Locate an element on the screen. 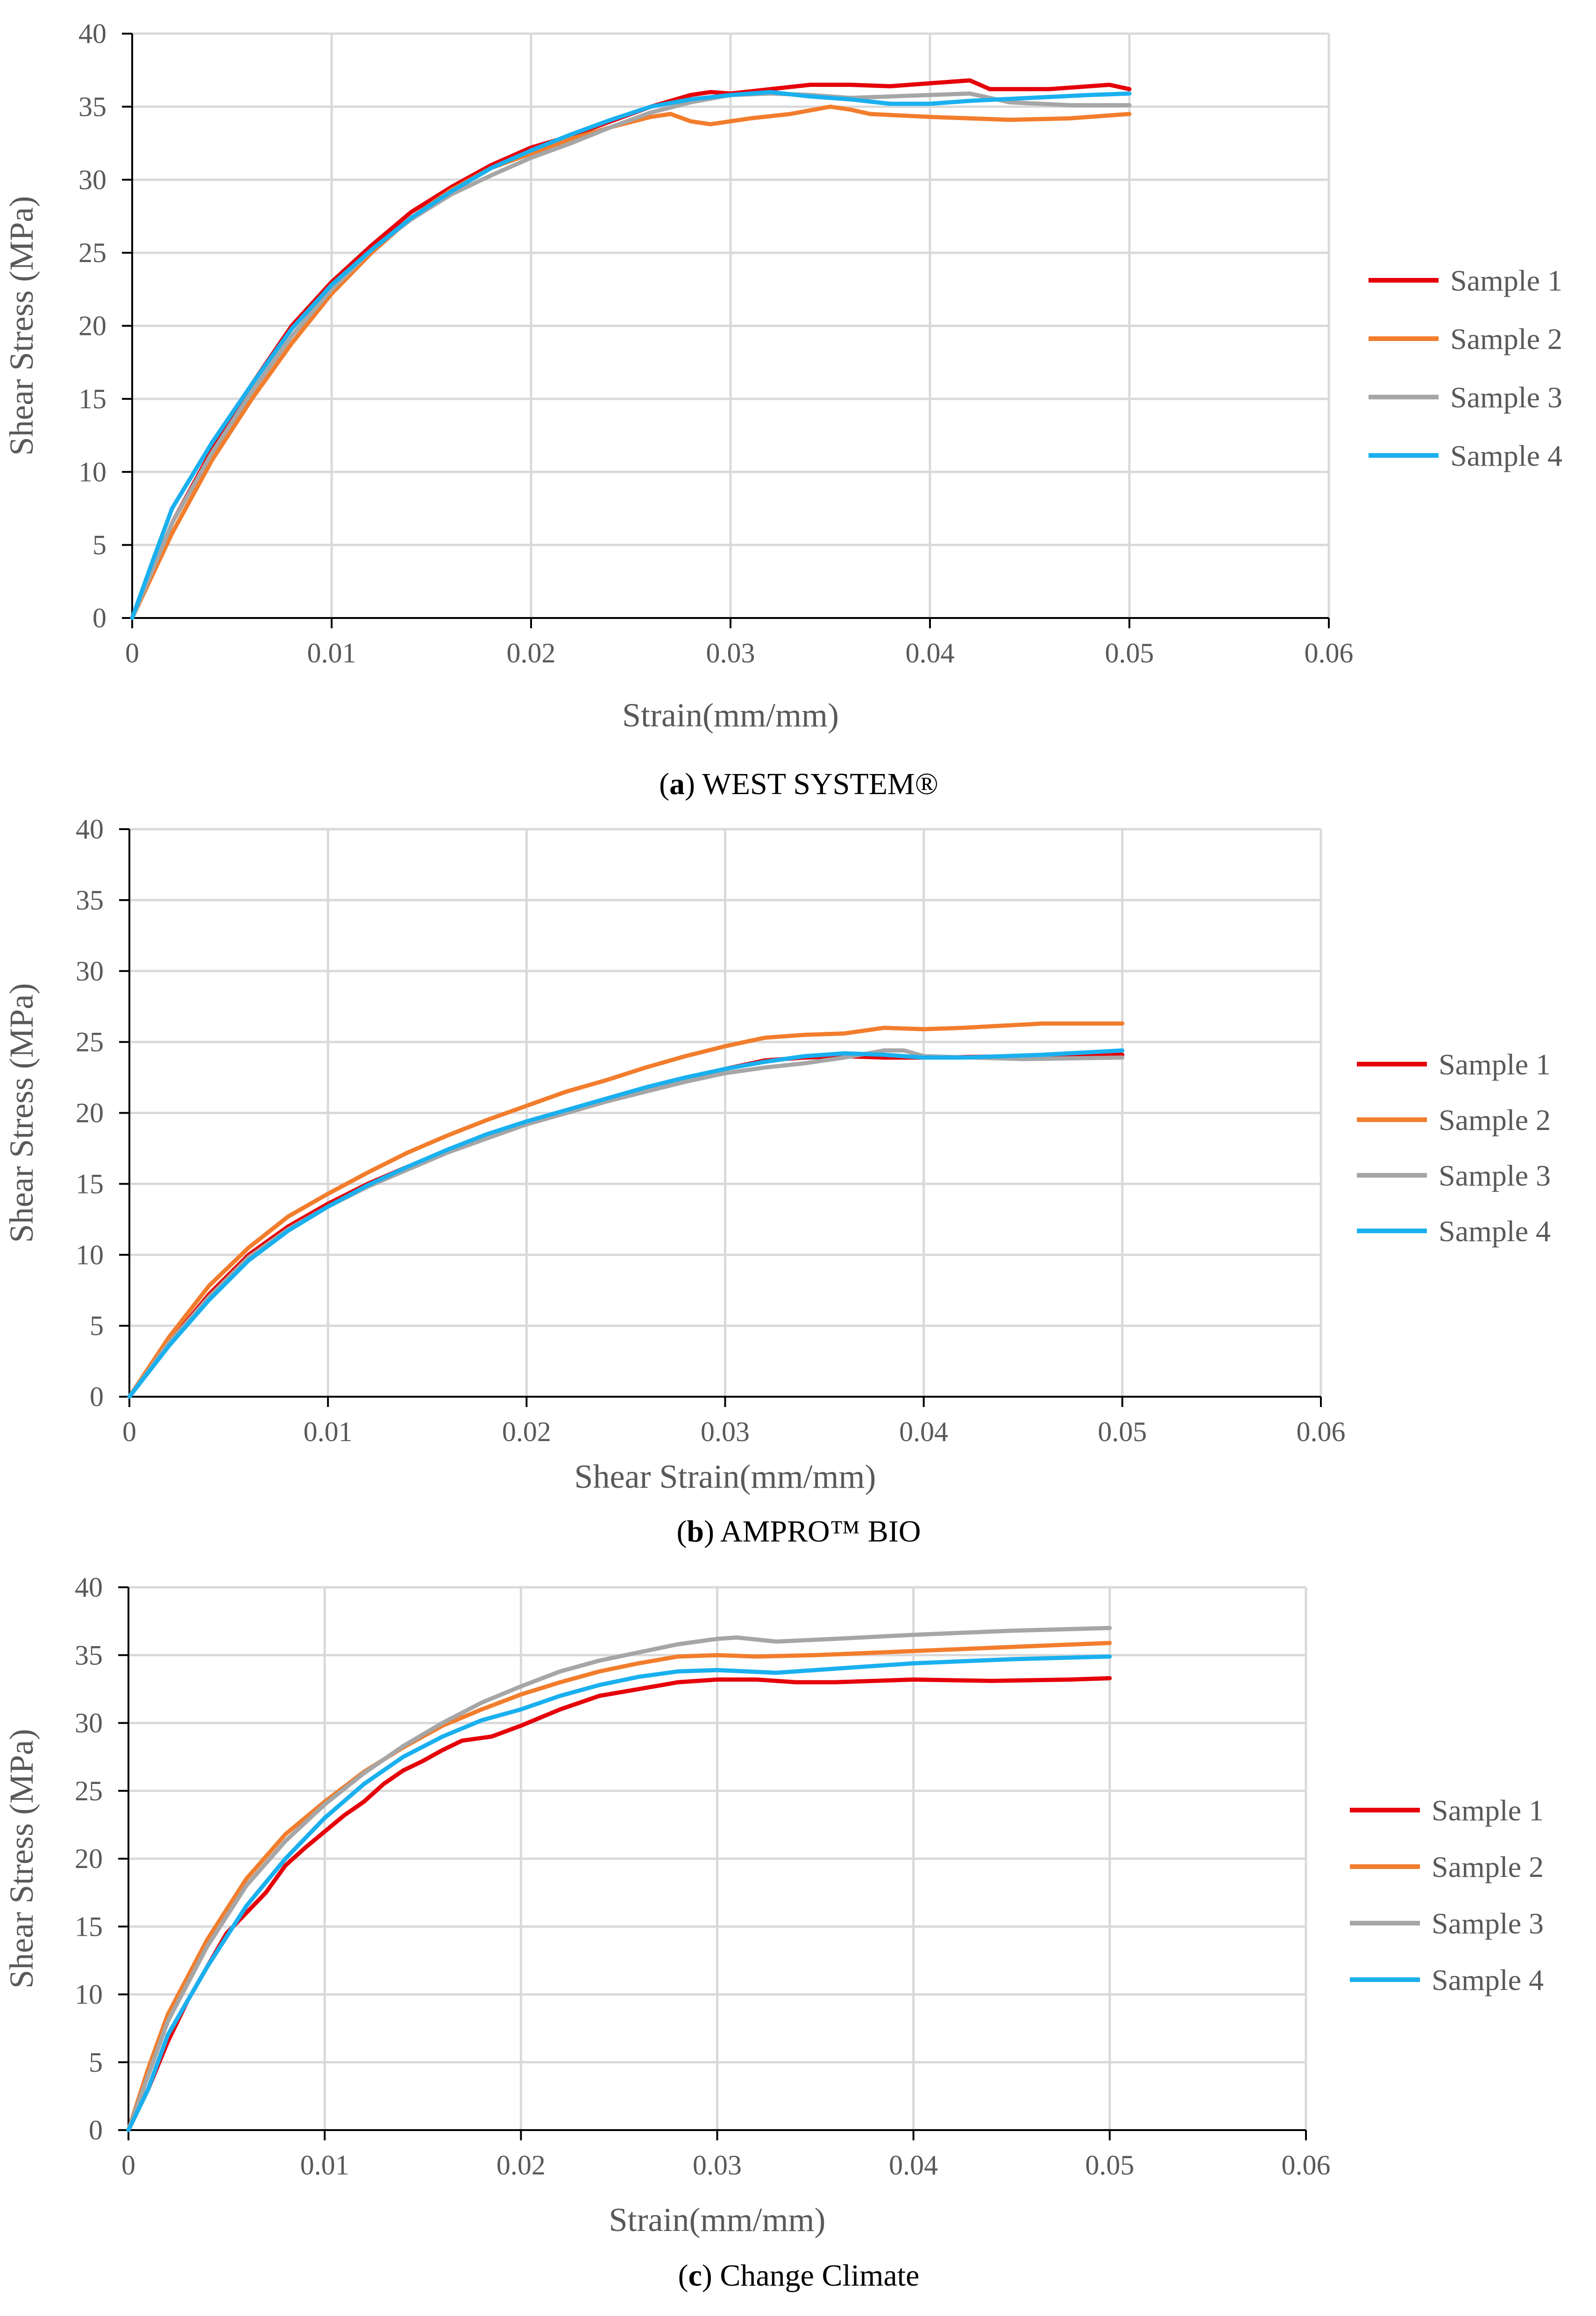  figure-caption: (a) WEST SYSTEM® is located at coordinates (799, 784).